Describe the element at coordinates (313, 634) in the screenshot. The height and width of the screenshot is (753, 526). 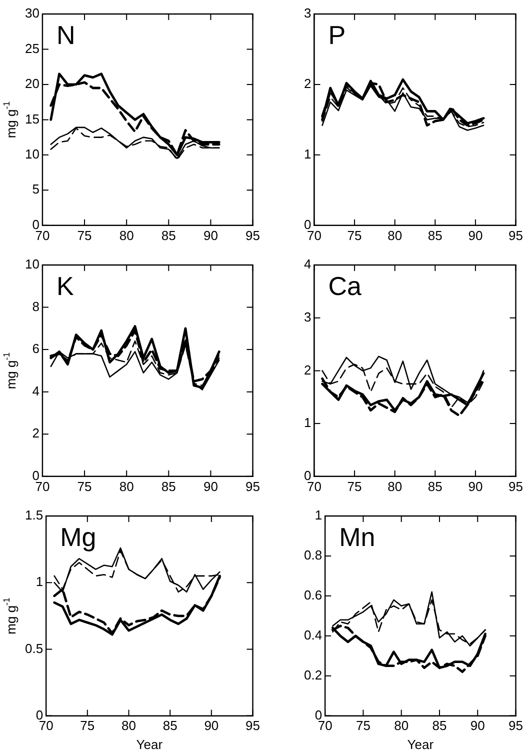
I see `y-tick-label: 0.4` at that location.